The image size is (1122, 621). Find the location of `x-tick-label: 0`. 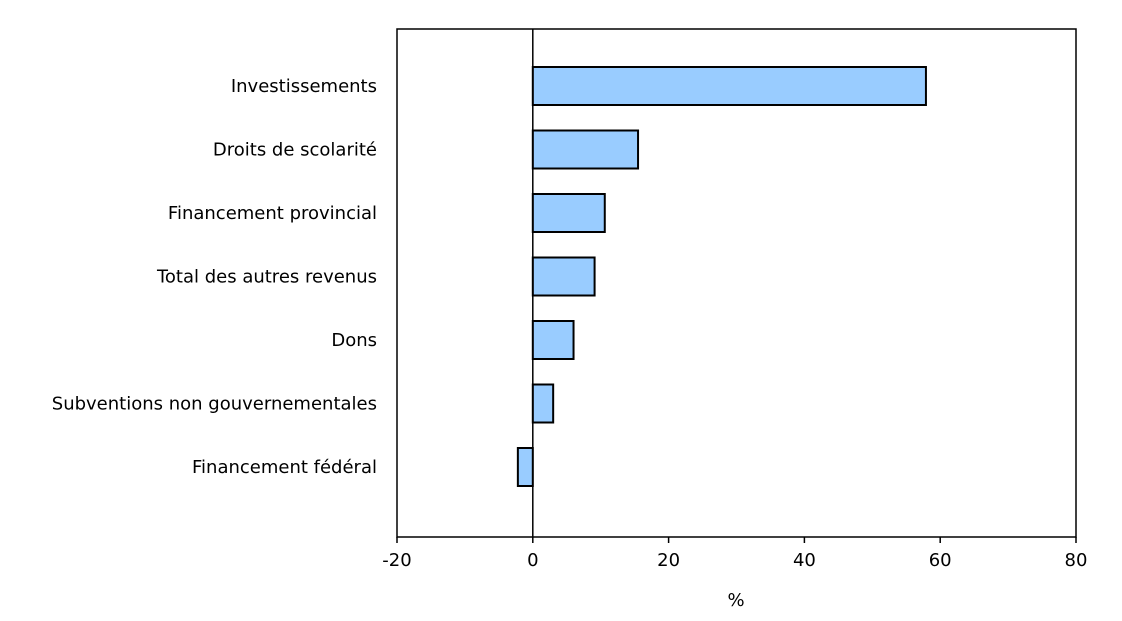

x-tick-label: 0 is located at coordinates (532, 560).